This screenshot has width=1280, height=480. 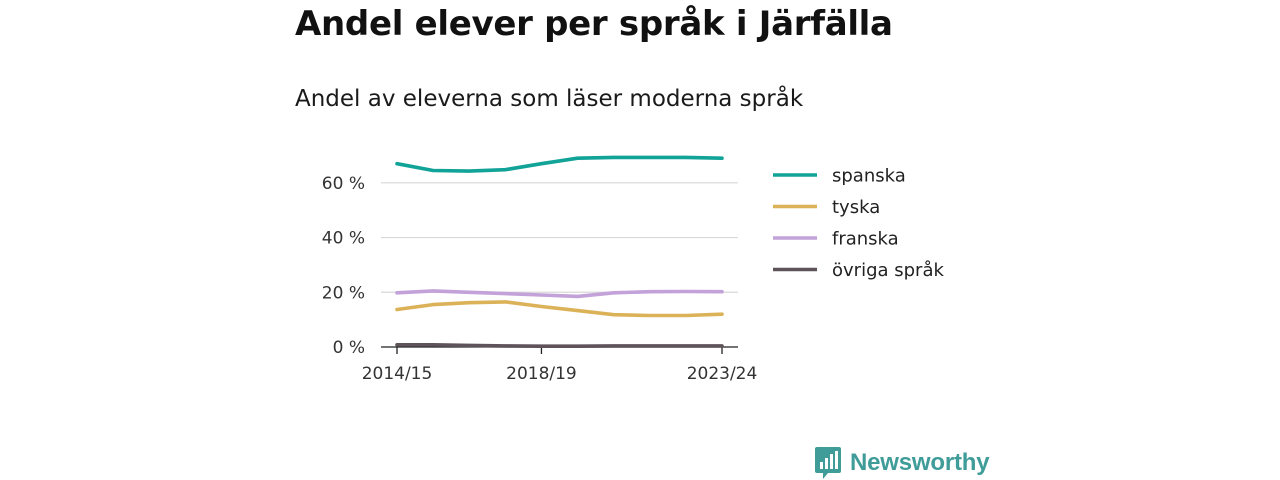 What do you see at coordinates (888, 270) in the screenshot?
I see `legend-label: övriga språk` at bounding box center [888, 270].